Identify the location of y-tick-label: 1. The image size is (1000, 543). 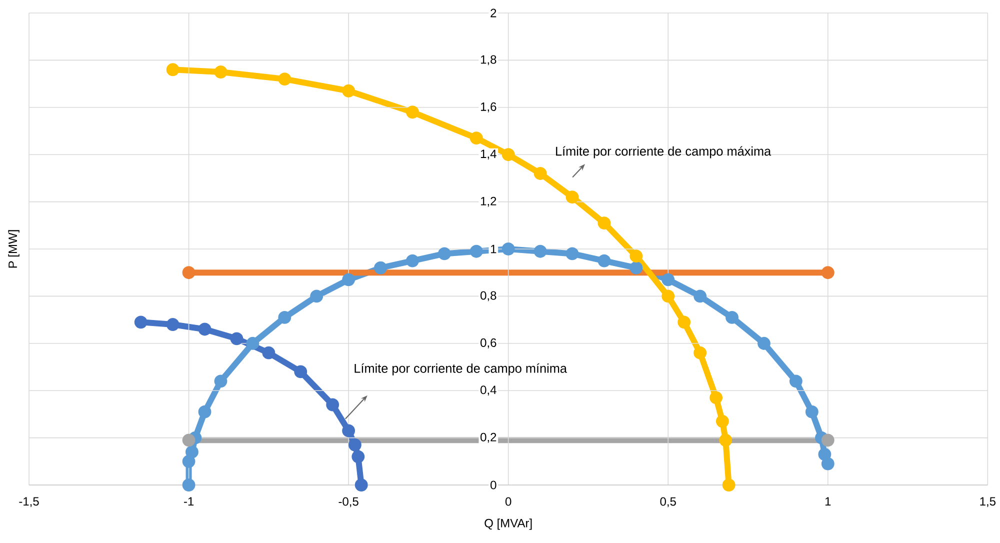
(493, 249).